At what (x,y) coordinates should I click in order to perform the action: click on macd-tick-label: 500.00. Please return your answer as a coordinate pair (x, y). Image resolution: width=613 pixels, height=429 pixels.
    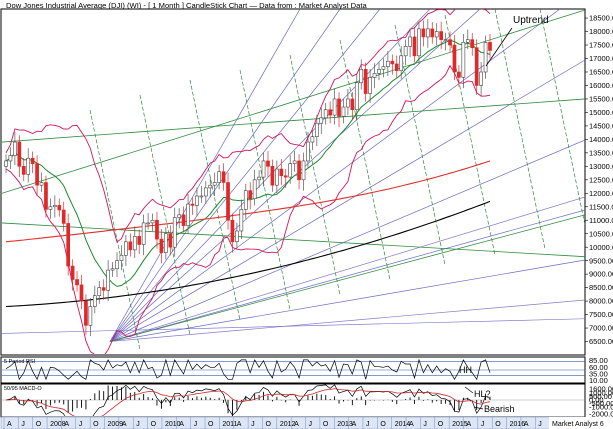
    Looking at the image, I should click on (600, 396).